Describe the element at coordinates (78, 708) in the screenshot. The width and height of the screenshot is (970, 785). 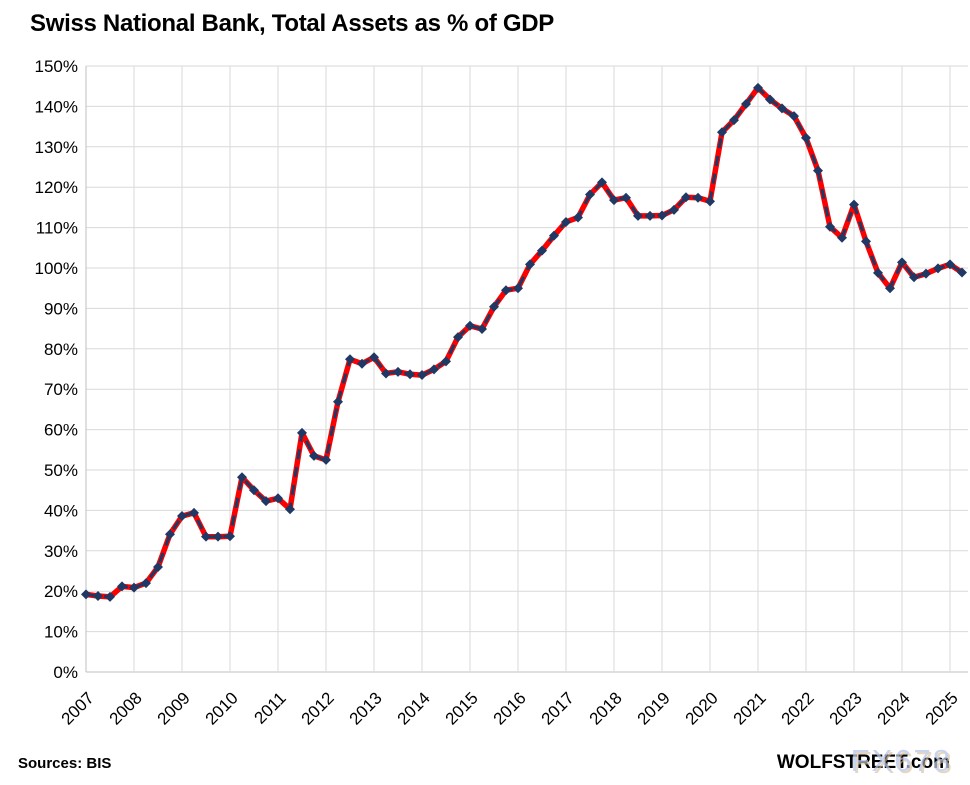
I see `x-axis-tick-label: 2007` at that location.